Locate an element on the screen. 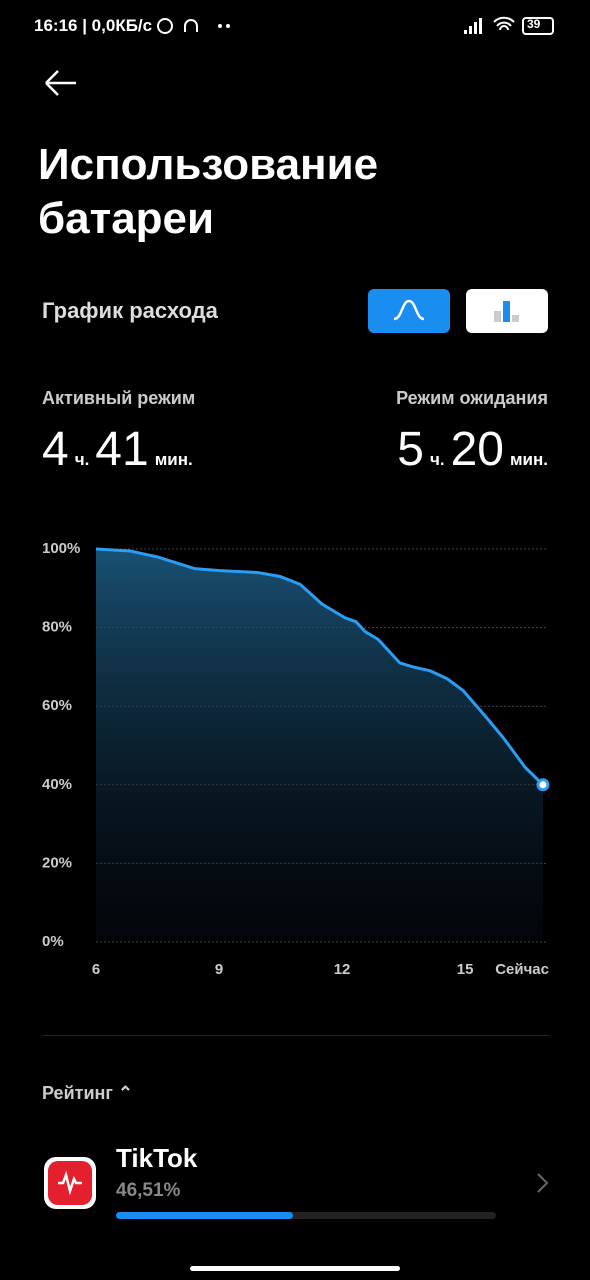 This screenshot has width=590, height=1280. y-tick-label: 0% is located at coordinates (53, 941).